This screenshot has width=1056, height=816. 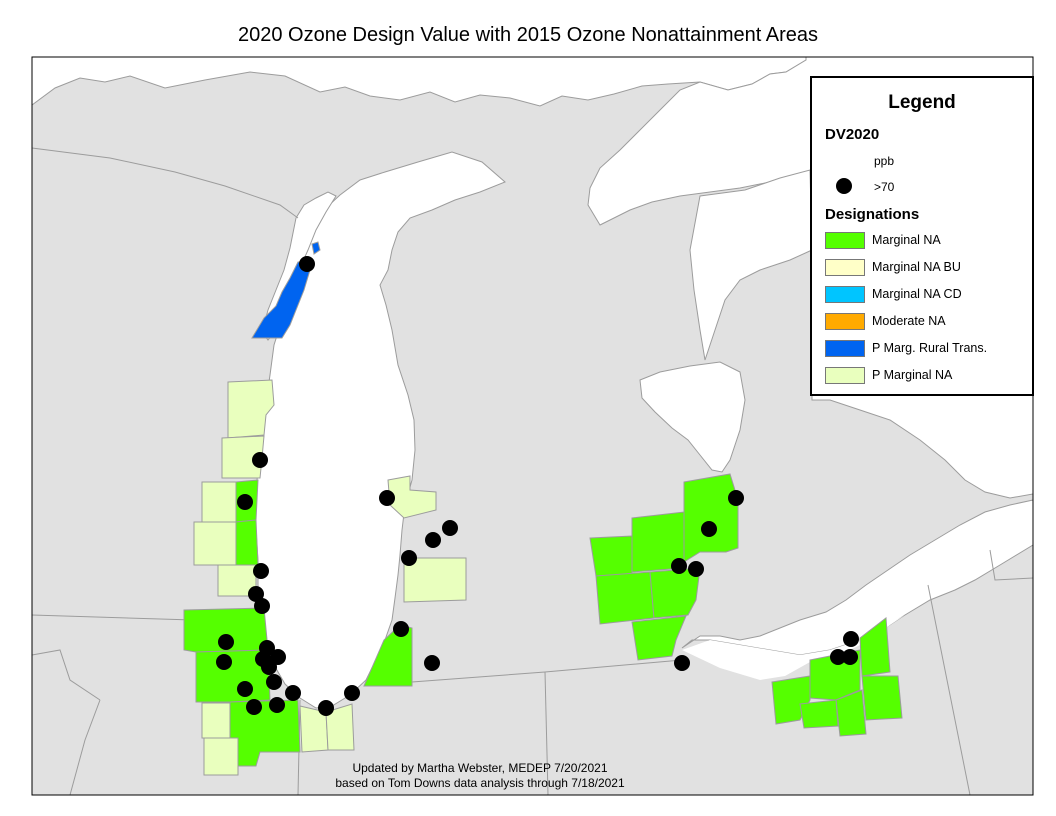 I want to click on legend-label-p-marg-rural-trans: P Marg. Rural Trans., so click(x=930, y=348).